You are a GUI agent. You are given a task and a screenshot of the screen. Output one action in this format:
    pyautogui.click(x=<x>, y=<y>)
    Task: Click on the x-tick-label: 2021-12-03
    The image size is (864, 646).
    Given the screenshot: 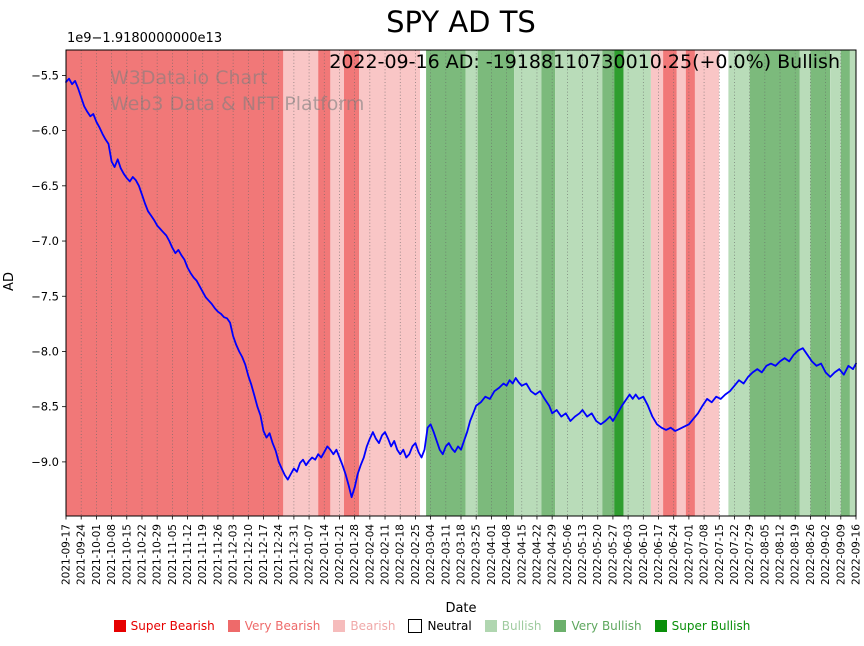 What is the action you would take?
    pyautogui.click(x=234, y=554)
    